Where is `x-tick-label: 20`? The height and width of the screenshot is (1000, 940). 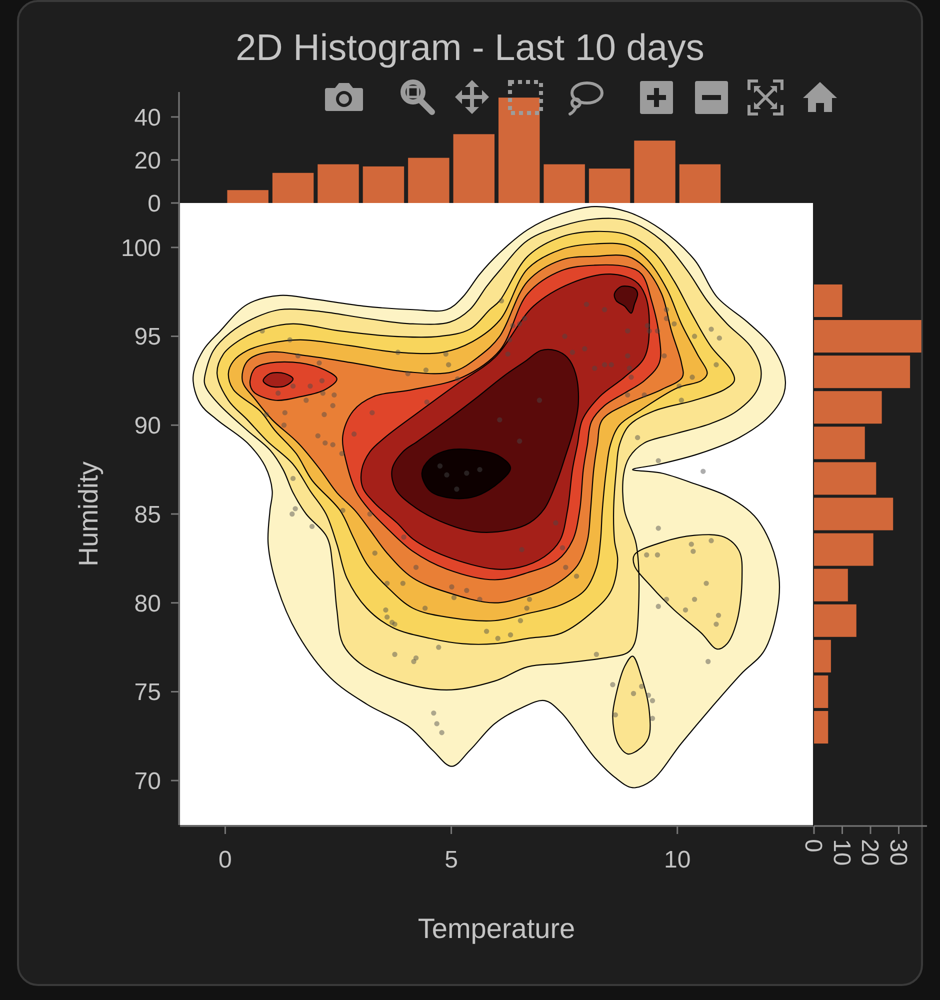
x-tick-label: 20 is located at coordinates (870, 852).